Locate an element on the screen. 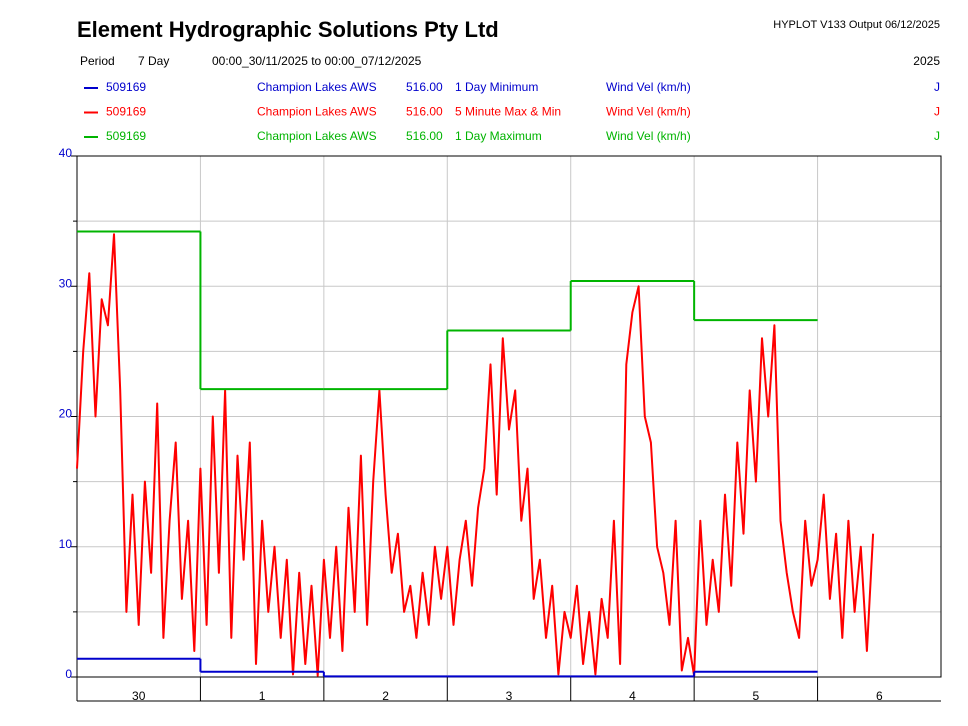 The width and height of the screenshot is (968, 726). legend-name: 1 Day Maximum is located at coordinates (498, 136).